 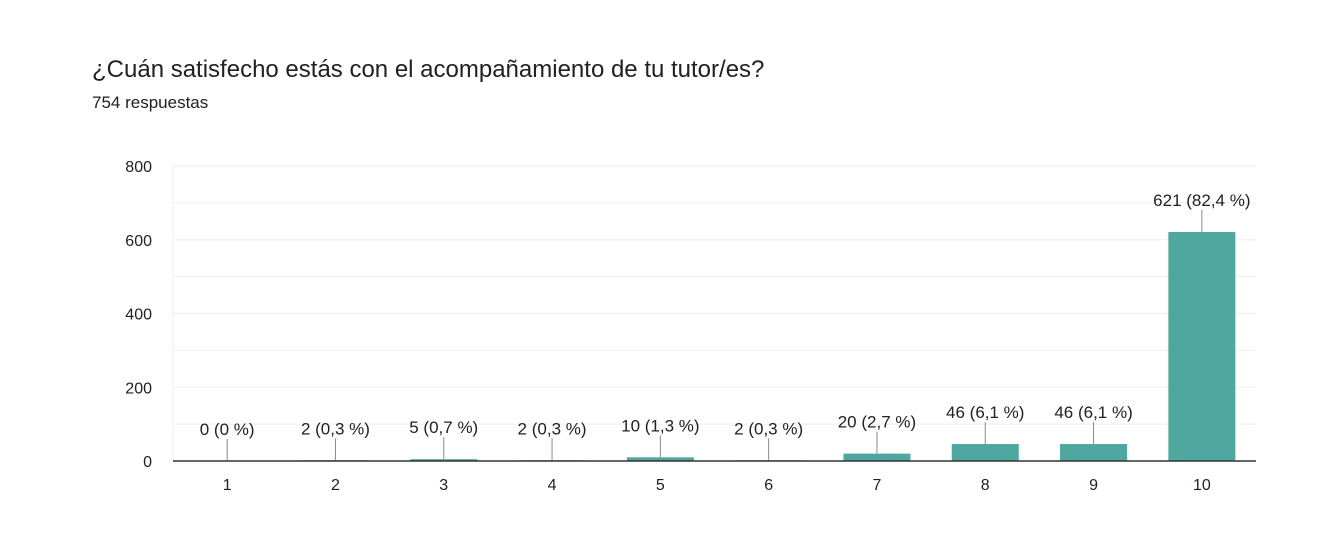 What do you see at coordinates (443, 485) in the screenshot?
I see `x-tick-label: 3` at bounding box center [443, 485].